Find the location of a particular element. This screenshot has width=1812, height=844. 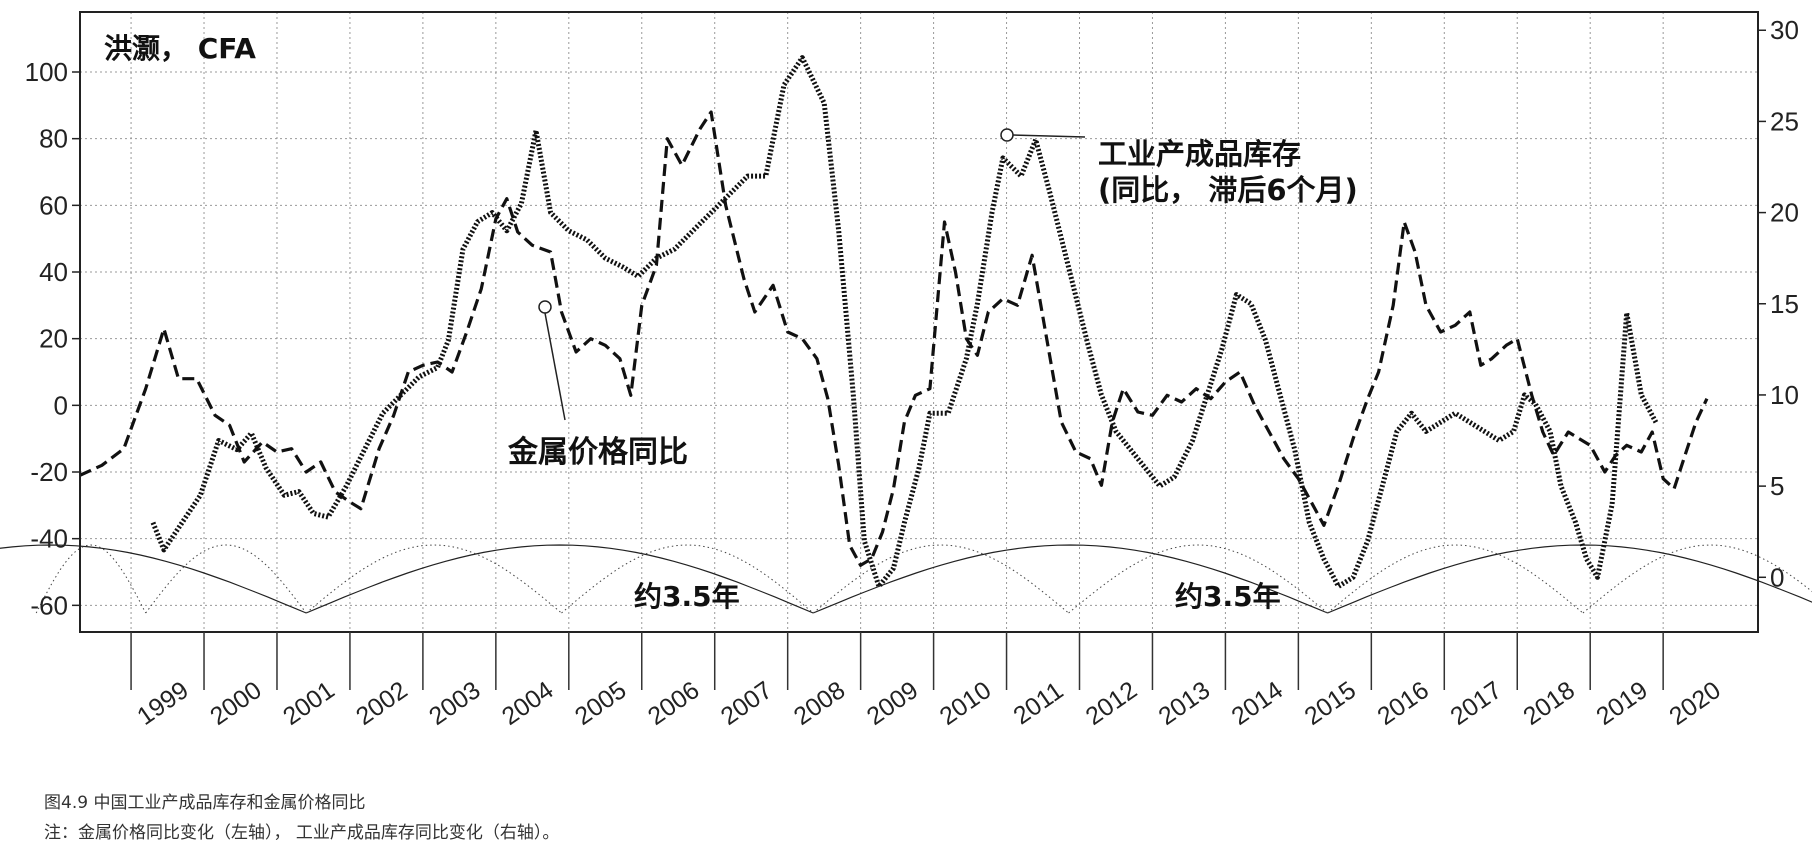

inventory-label-line1: 工业产成品库存 is located at coordinates (1199, 154).